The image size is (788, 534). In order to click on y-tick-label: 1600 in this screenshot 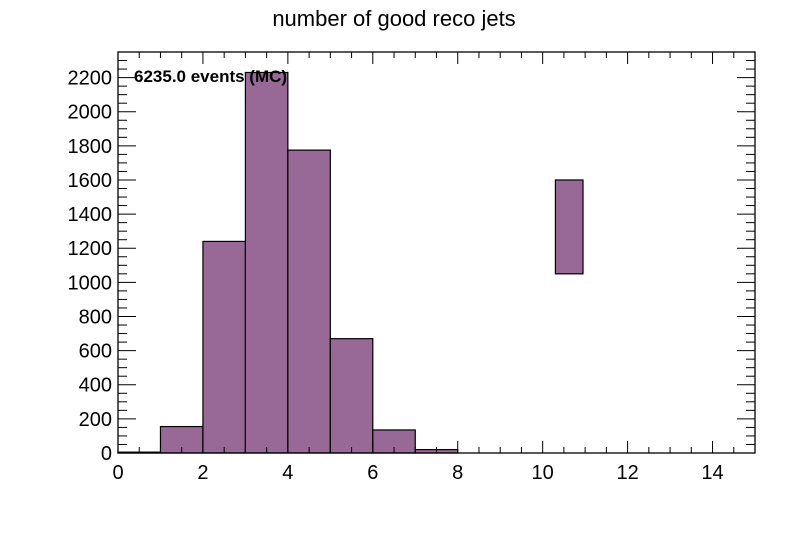, I will do `click(90, 181)`.